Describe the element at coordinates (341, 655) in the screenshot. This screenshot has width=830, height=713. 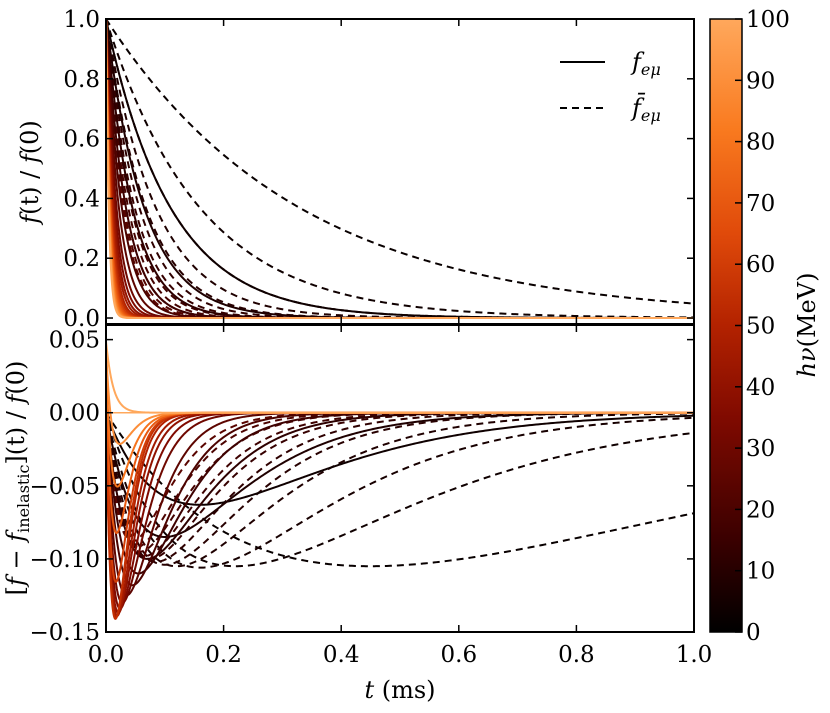
I see `x-tick-label: 0.4` at that location.